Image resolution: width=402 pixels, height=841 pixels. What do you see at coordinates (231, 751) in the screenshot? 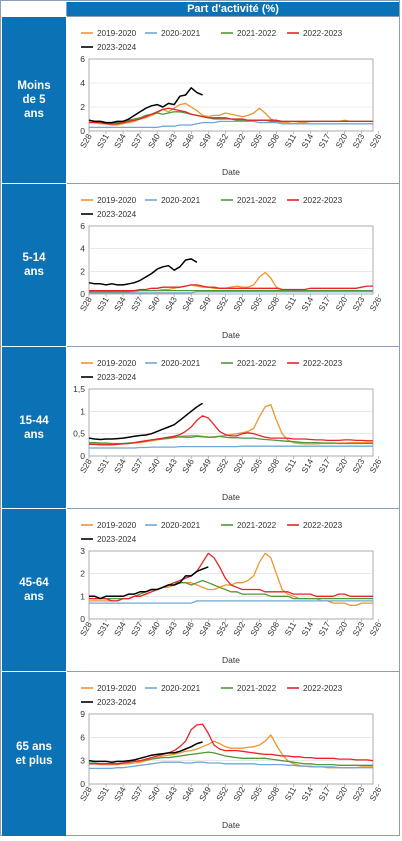
I see `series-line-2019-2020` at bounding box center [231, 751].